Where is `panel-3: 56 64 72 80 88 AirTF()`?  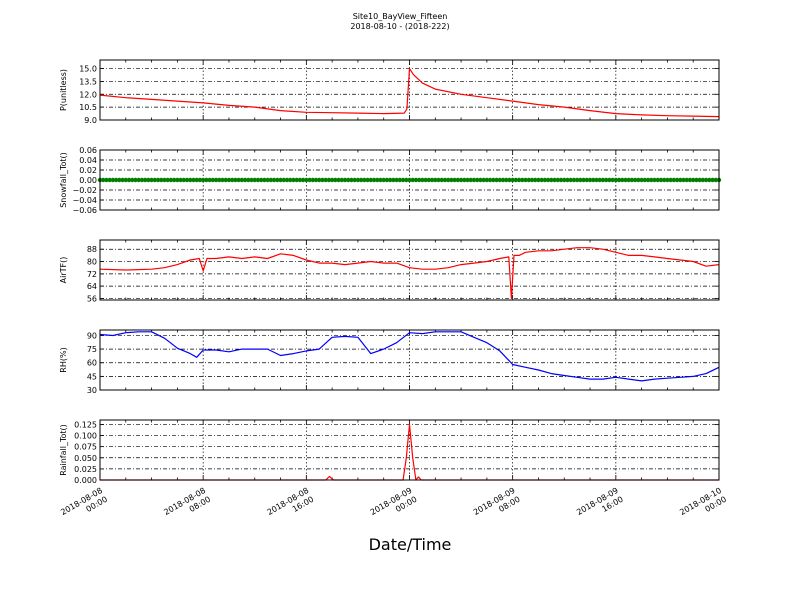
panel-3: 56 64 72 80 88 AirTF() is located at coordinates (389, 271).